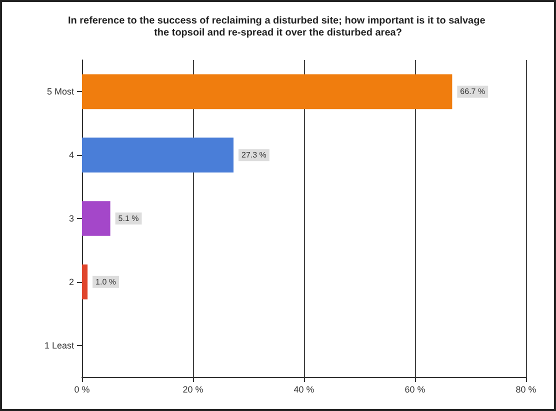  Describe the element at coordinates (278, 27) in the screenshot. I see `chart-title: In reference to the success of reclaiming a disturbed site; how important is it to salvage the topsoil and re-spread it over the disturbed area?` at that location.